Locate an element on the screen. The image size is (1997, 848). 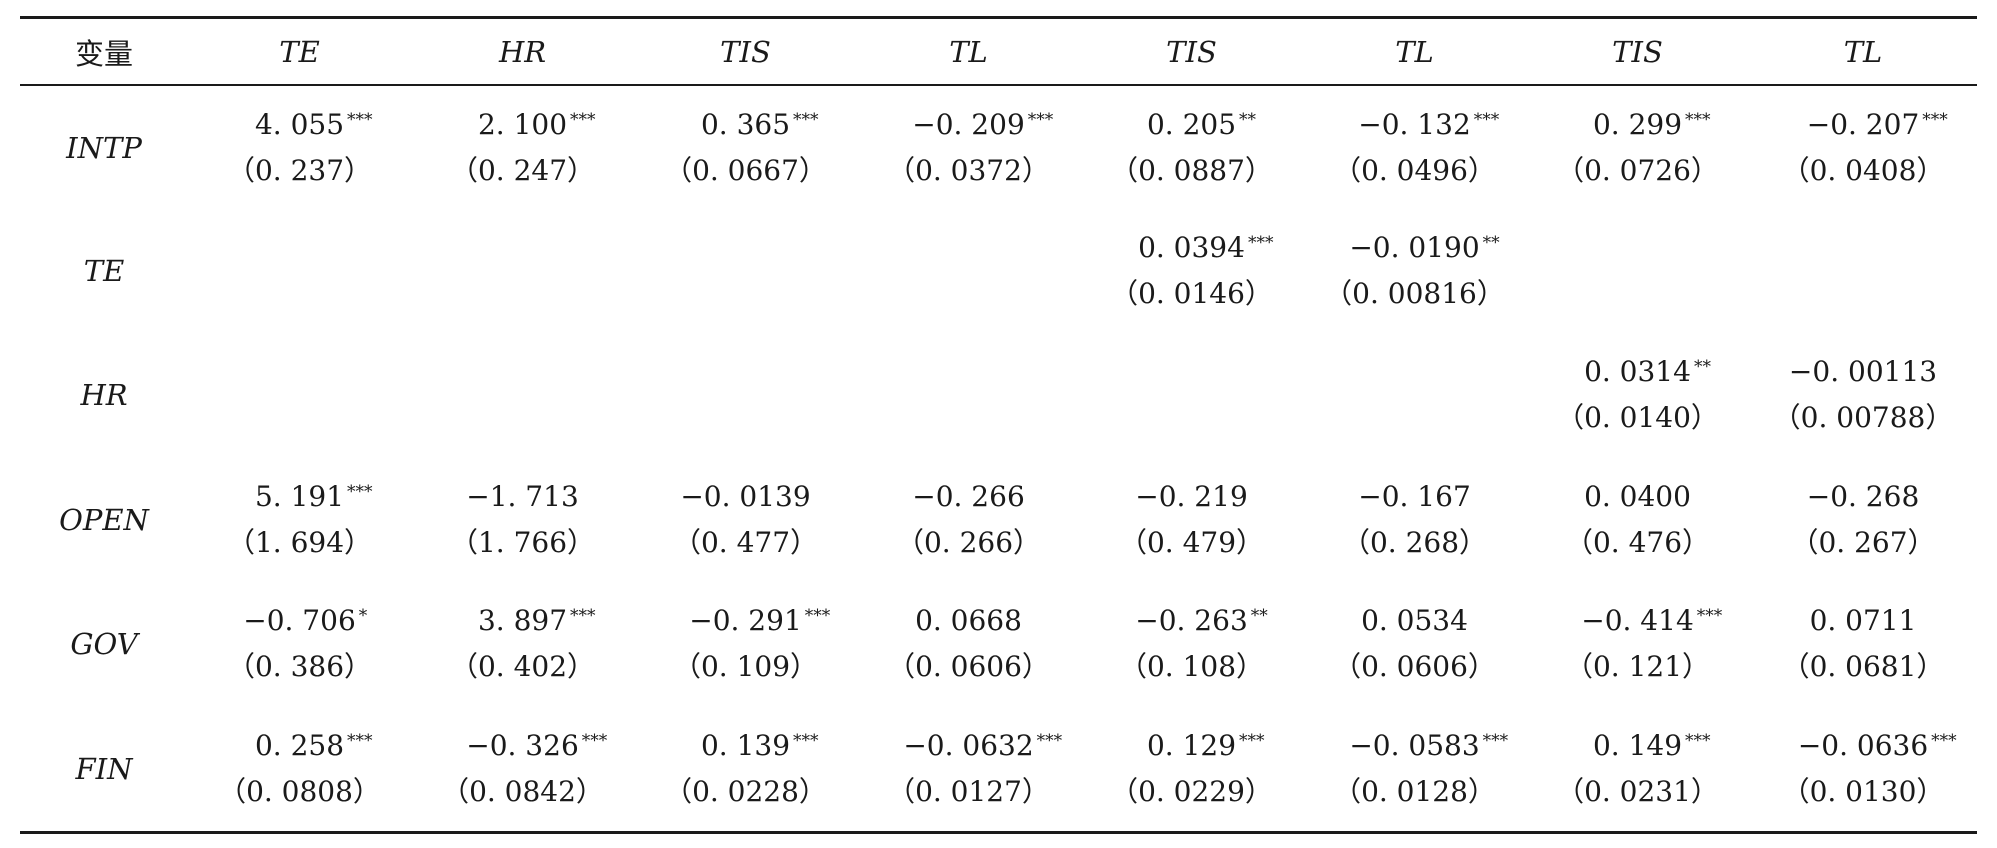
table-cell: −0. 414 *** （0. 121） is located at coordinates (1637, 644).